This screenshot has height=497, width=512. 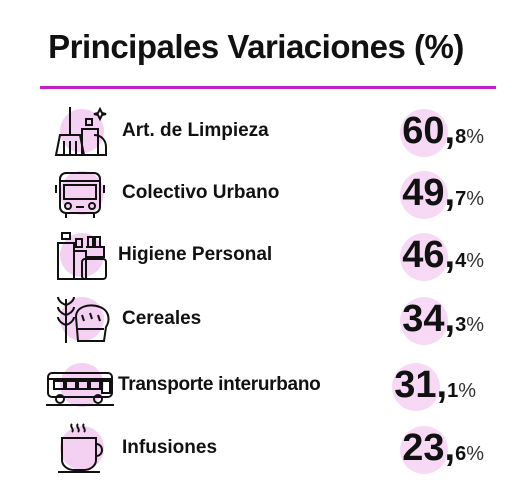 What do you see at coordinates (170, 447) in the screenshot?
I see `item-label: Infusiones` at bounding box center [170, 447].